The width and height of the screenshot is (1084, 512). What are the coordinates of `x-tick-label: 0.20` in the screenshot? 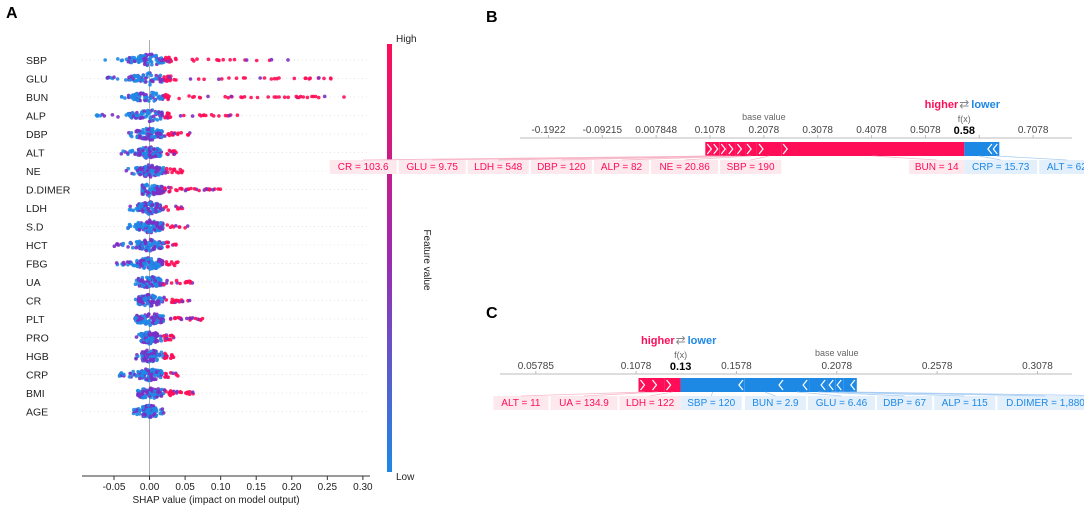 It's located at (292, 487).